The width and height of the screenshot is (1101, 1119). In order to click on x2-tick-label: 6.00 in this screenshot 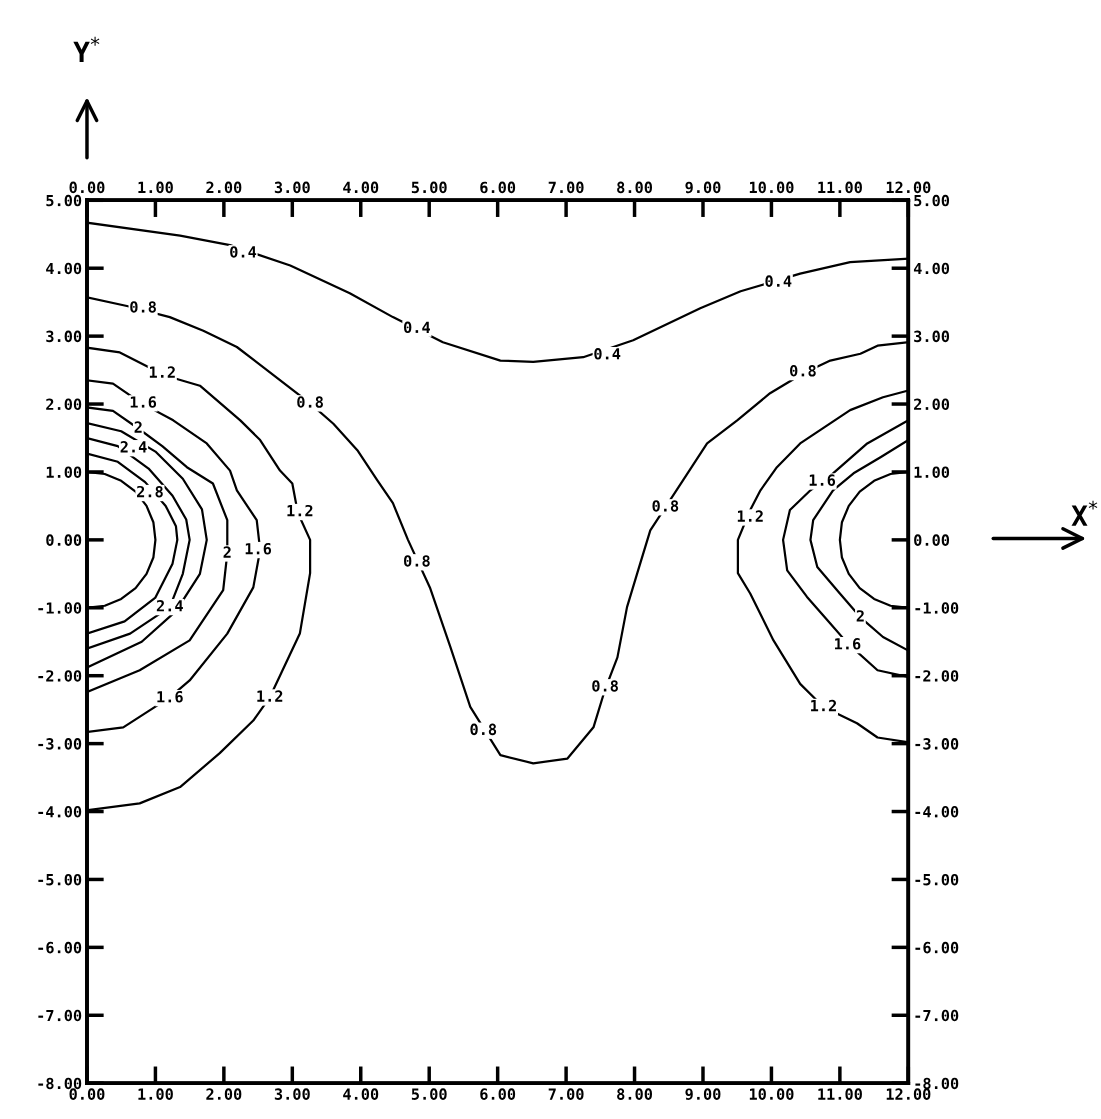, I will do `click(498, 187)`.